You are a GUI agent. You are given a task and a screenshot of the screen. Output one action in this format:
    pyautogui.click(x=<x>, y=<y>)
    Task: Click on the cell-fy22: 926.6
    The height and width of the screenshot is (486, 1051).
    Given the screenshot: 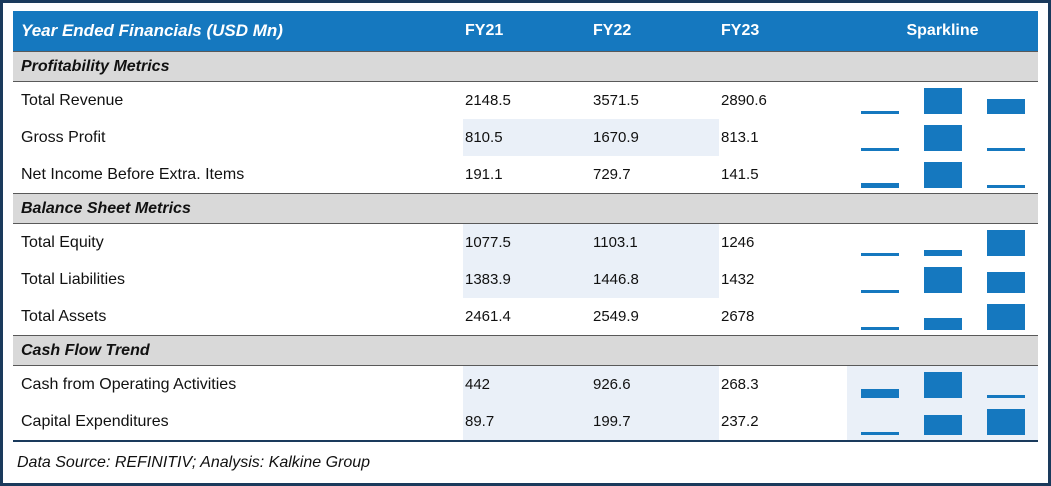 What is the action you would take?
    pyautogui.click(x=655, y=384)
    